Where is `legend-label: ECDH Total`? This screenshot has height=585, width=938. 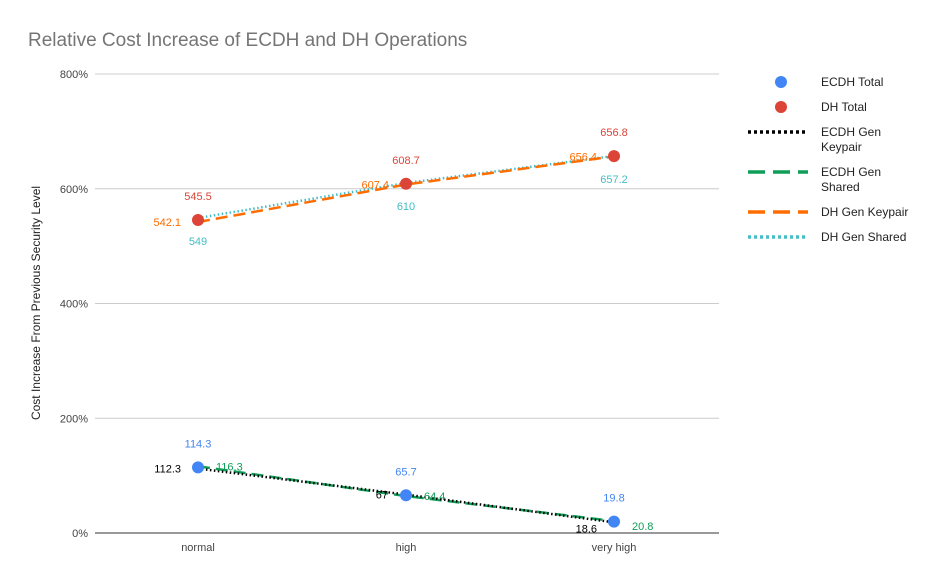
legend-label: ECDH Total is located at coordinates (852, 82).